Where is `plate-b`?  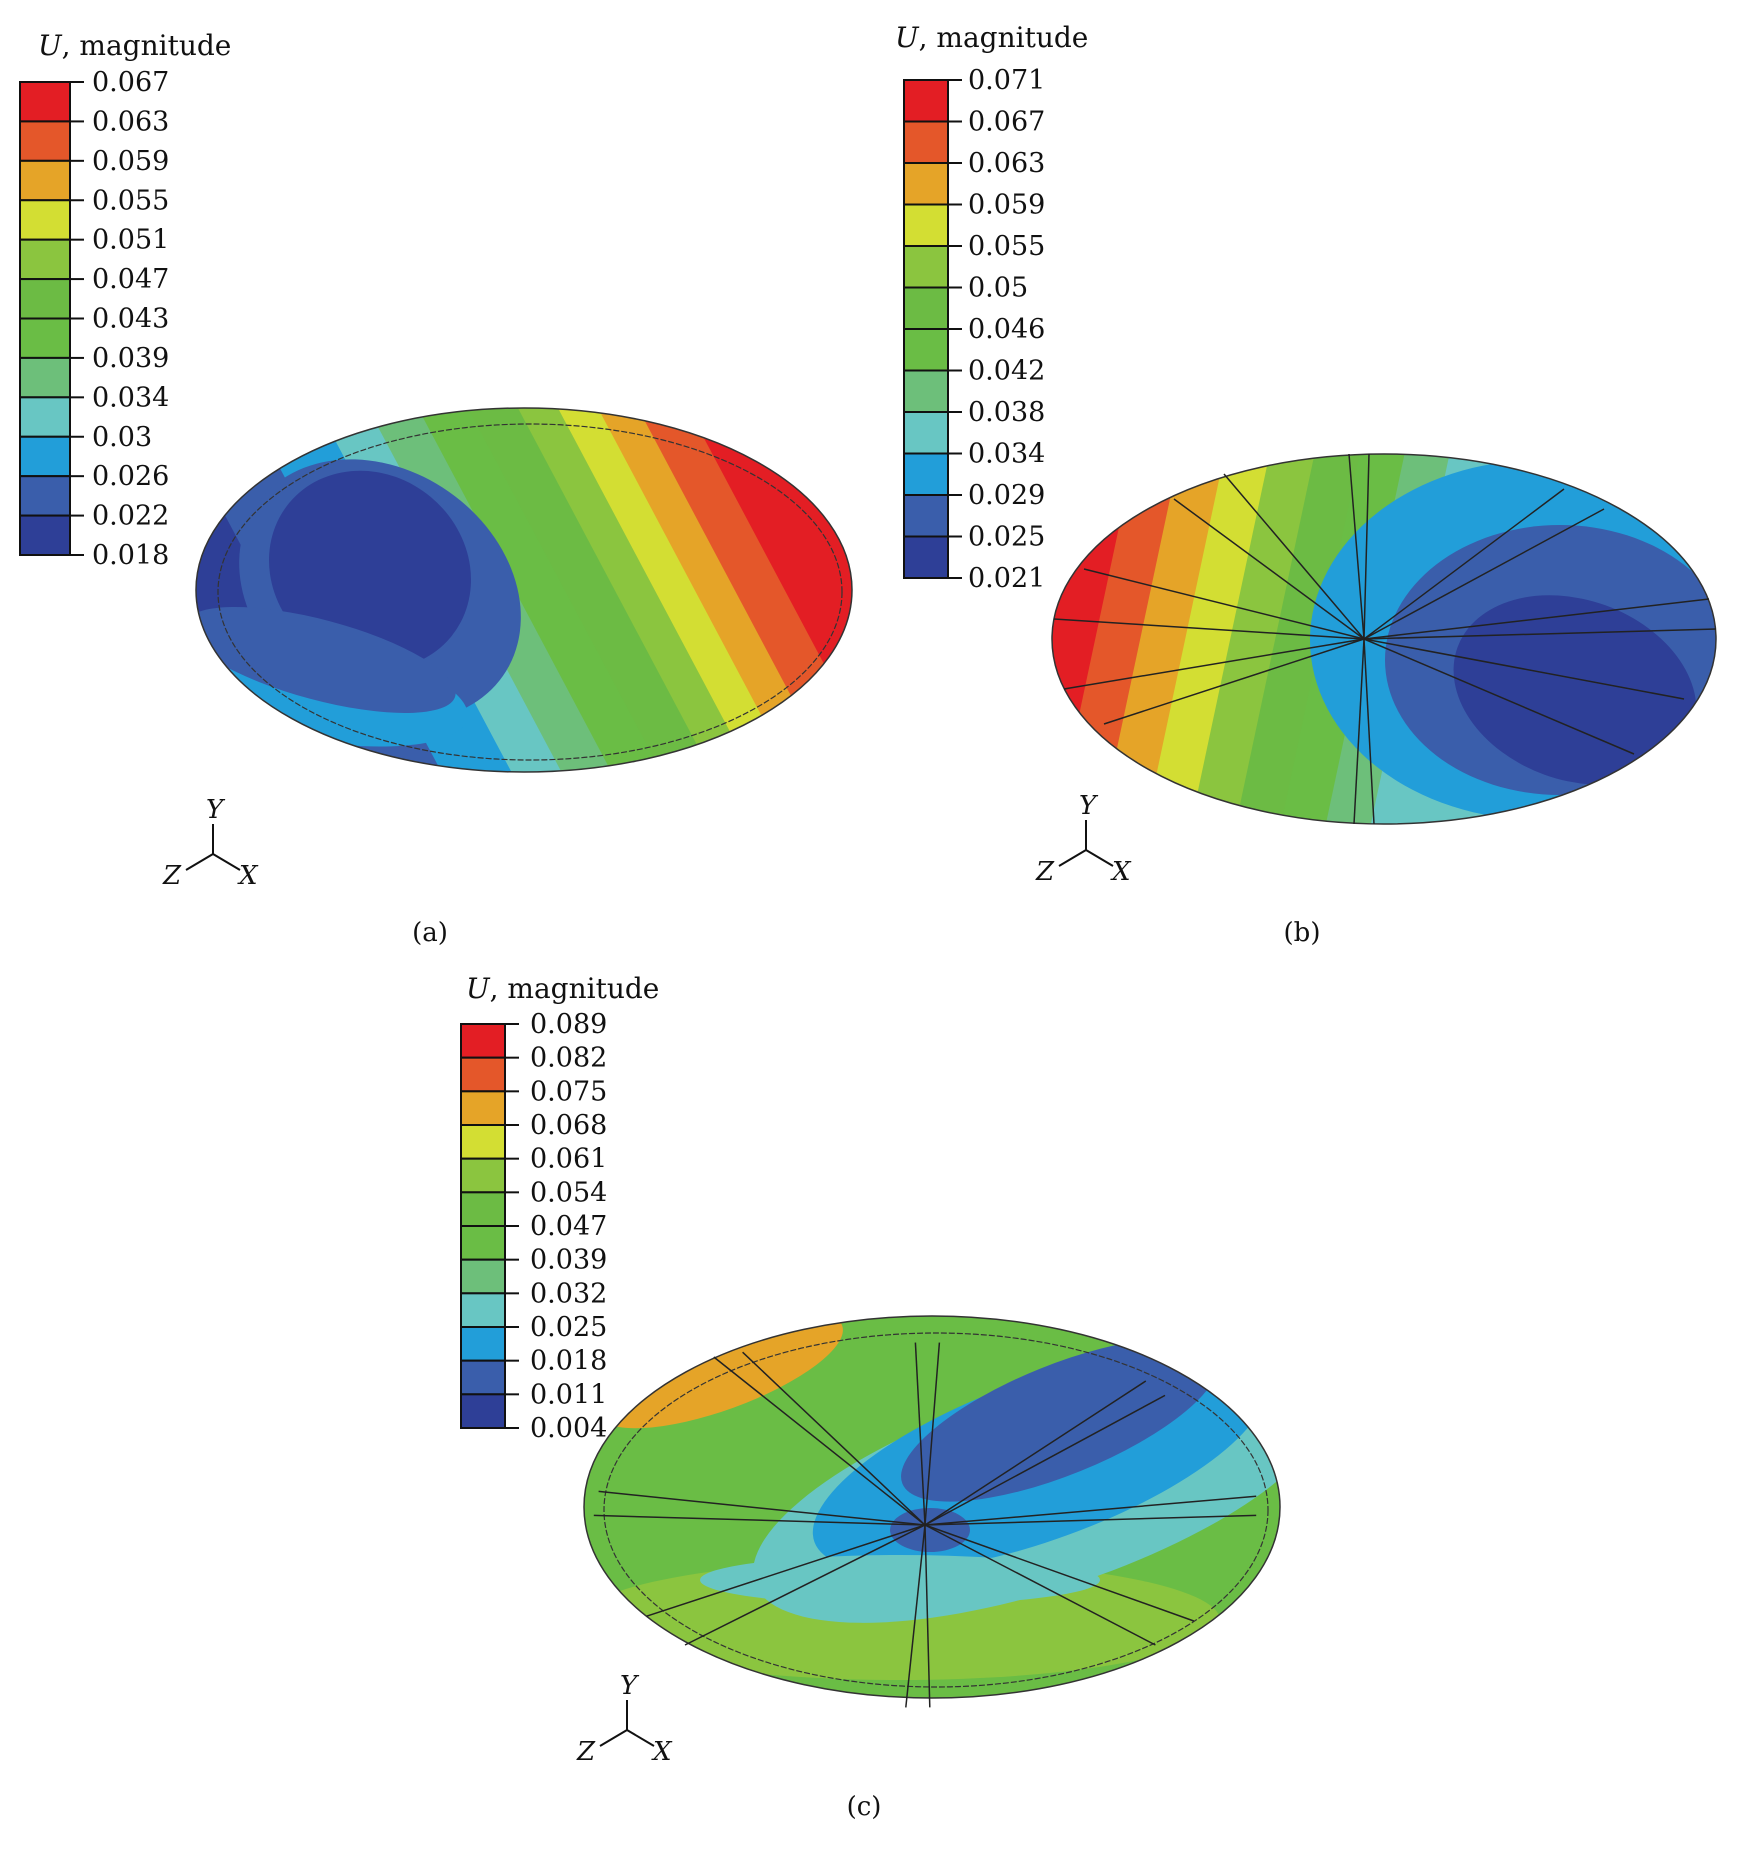
plate-b is located at coordinates (1384, 639).